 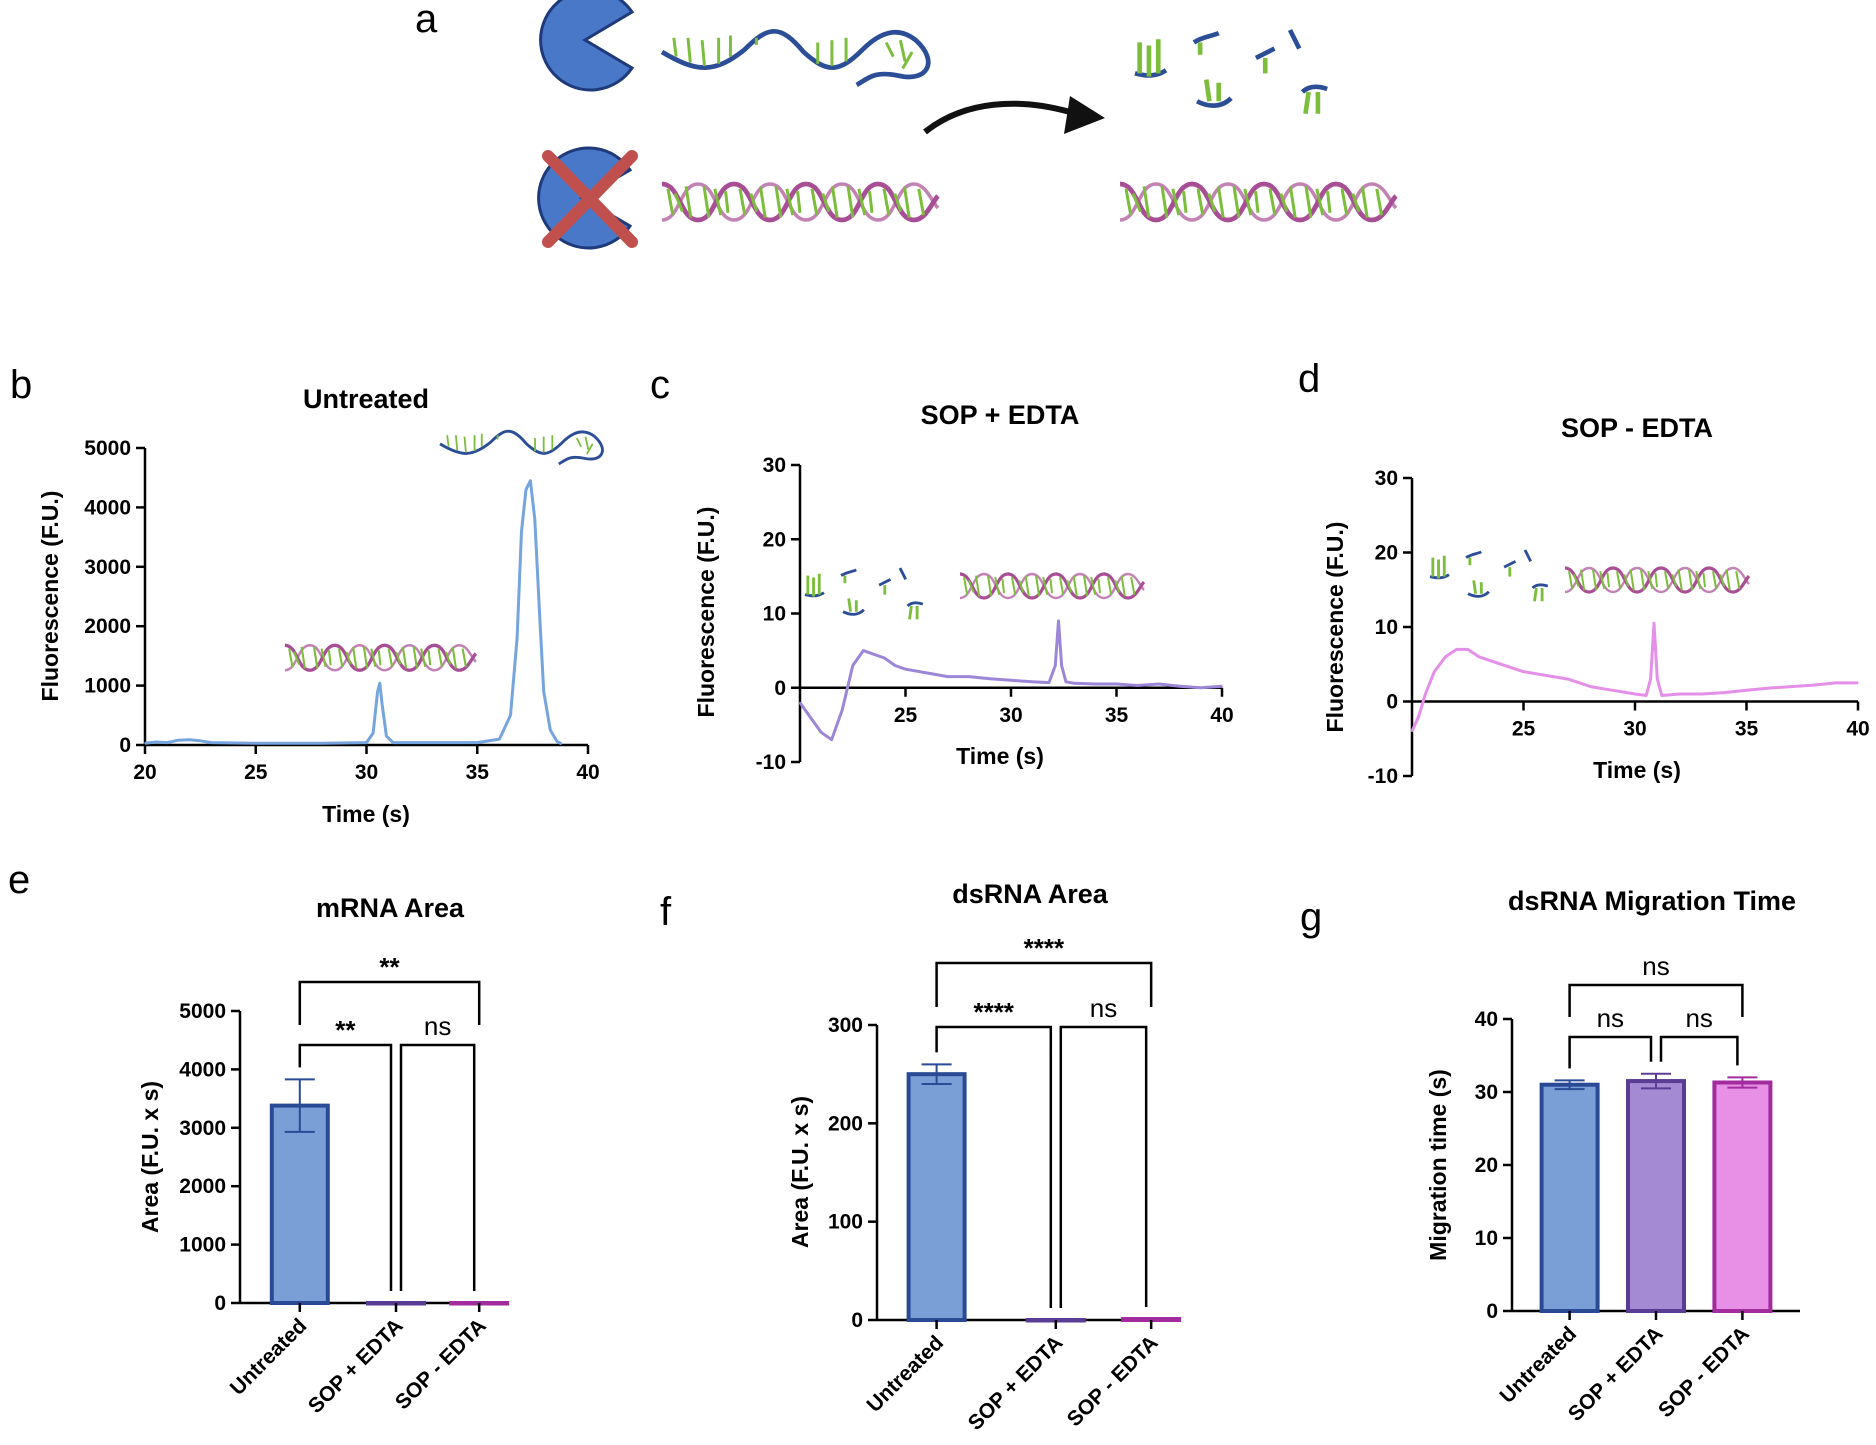 What do you see at coordinates (800, 202) in the screenshot?
I see `dsrna-helix-icon` at bounding box center [800, 202].